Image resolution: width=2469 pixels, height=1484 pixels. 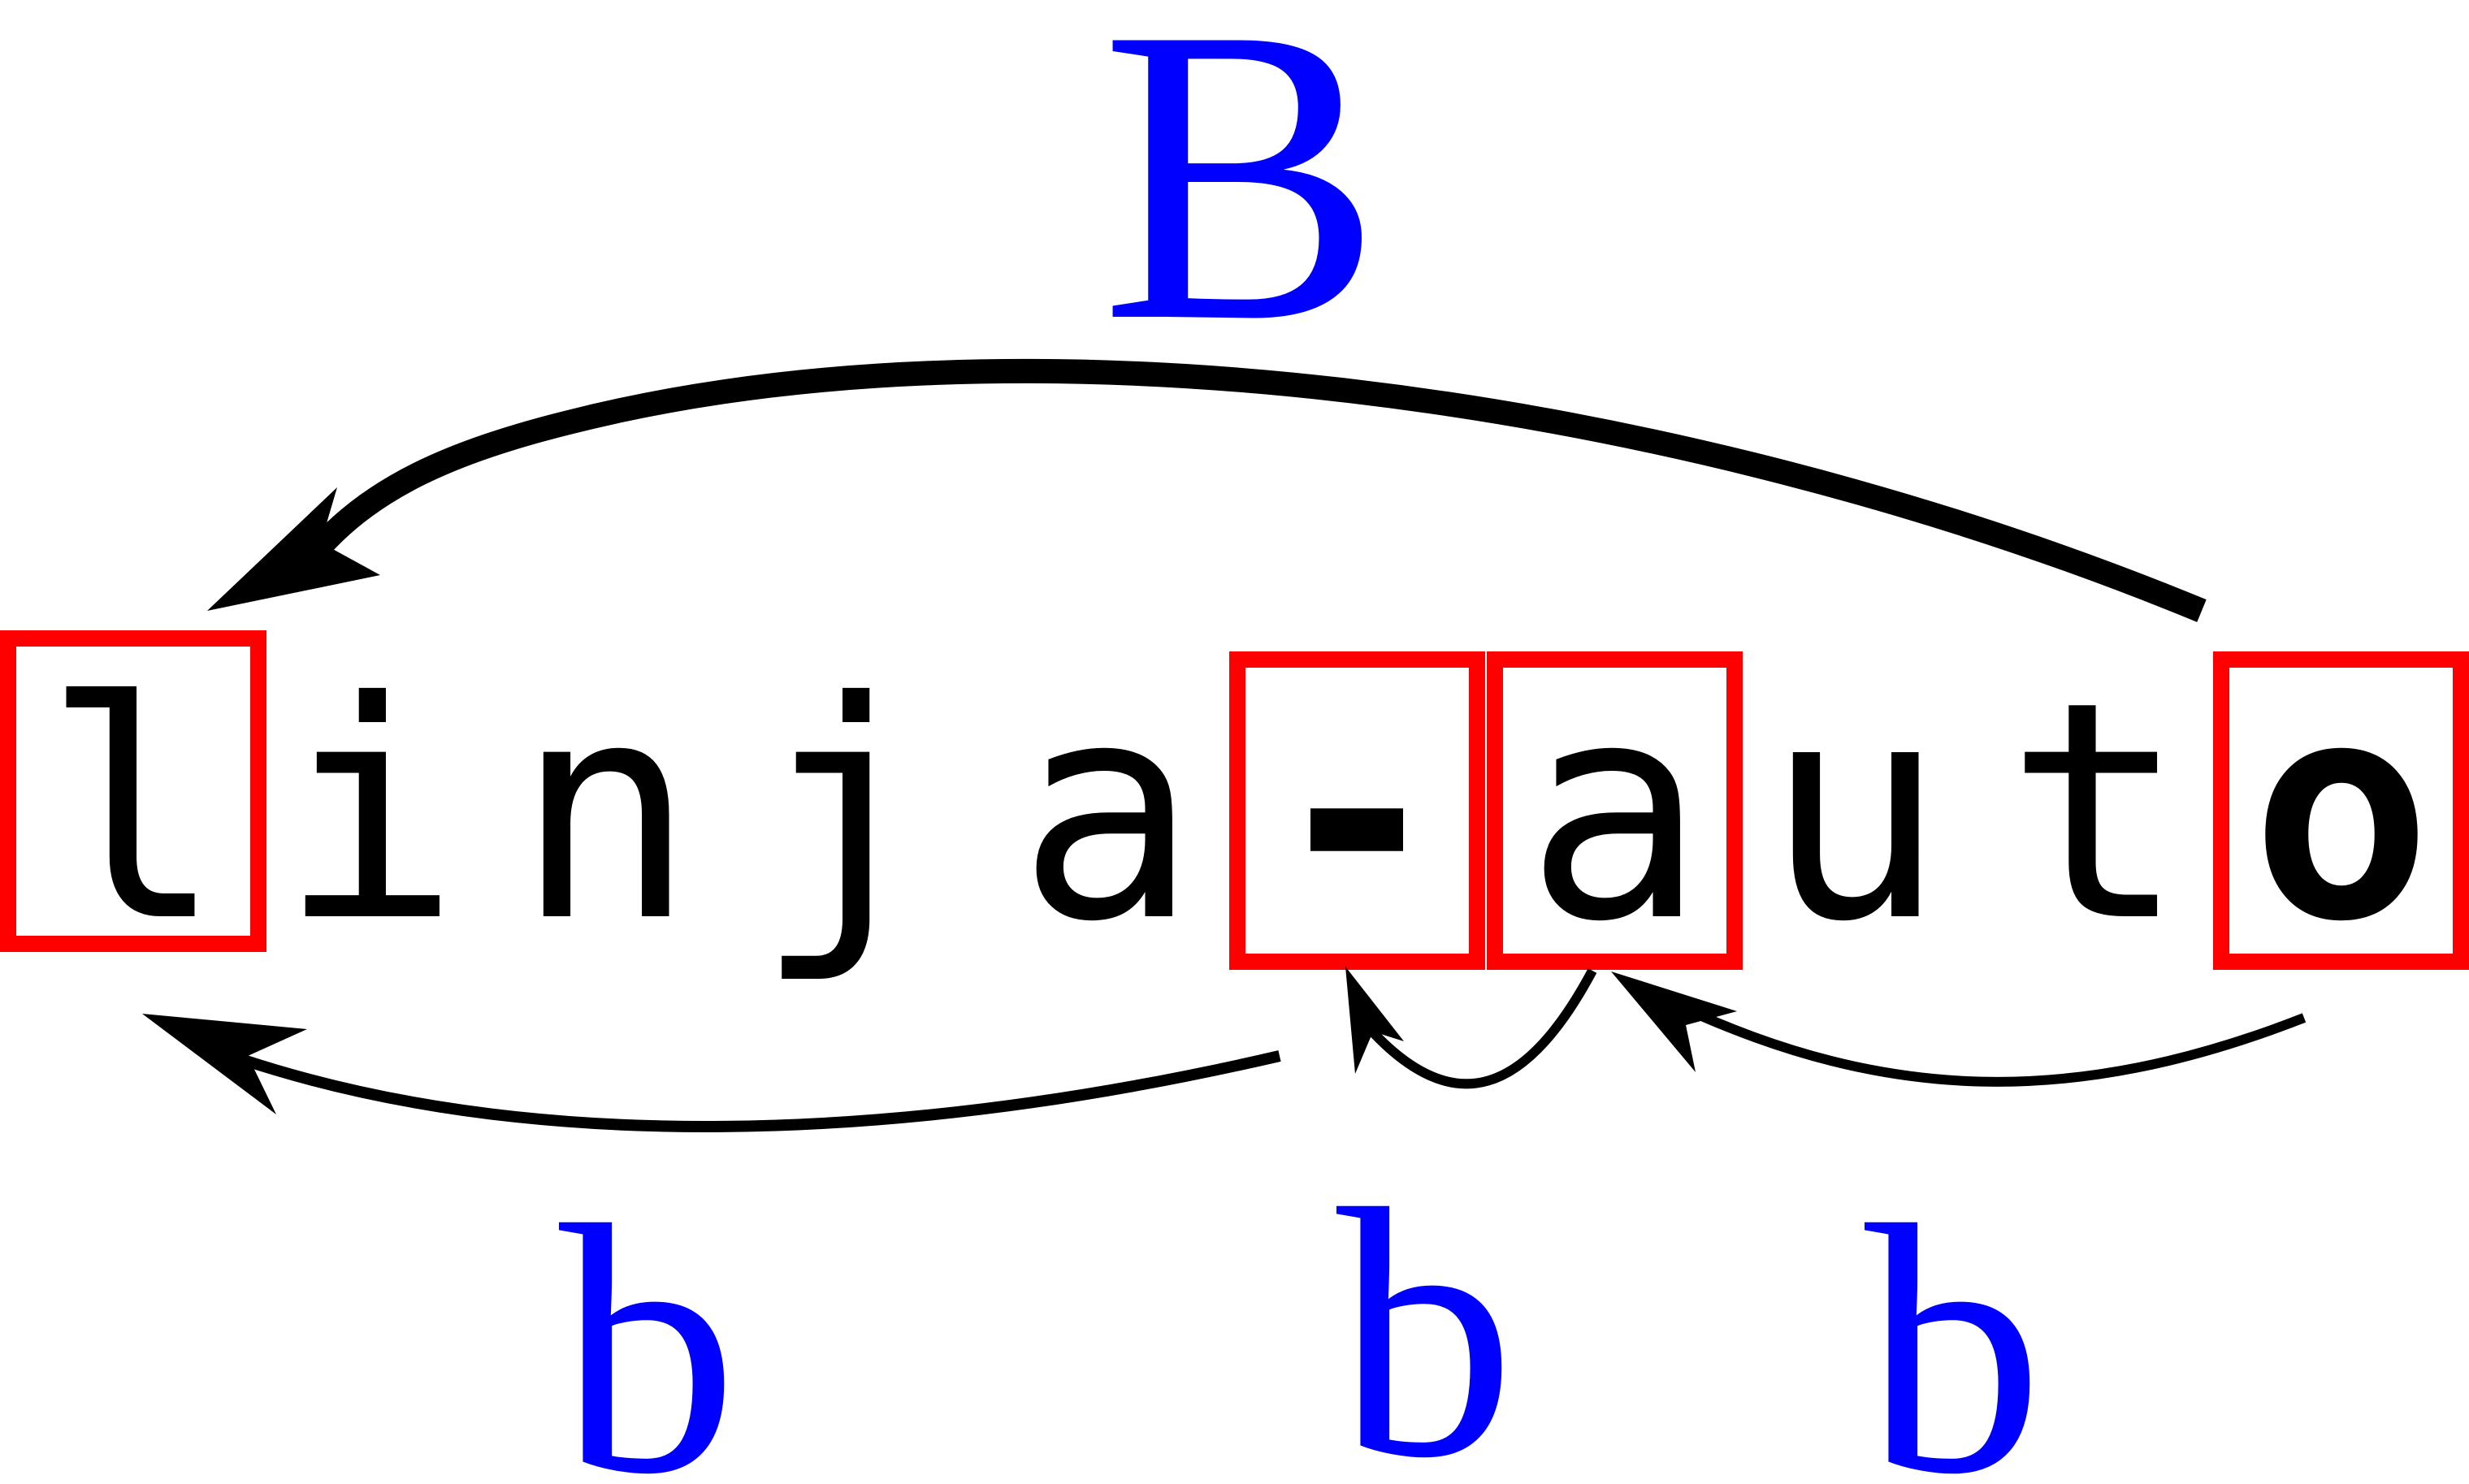 I want to click on char-o: o, so click(x=2341, y=813).